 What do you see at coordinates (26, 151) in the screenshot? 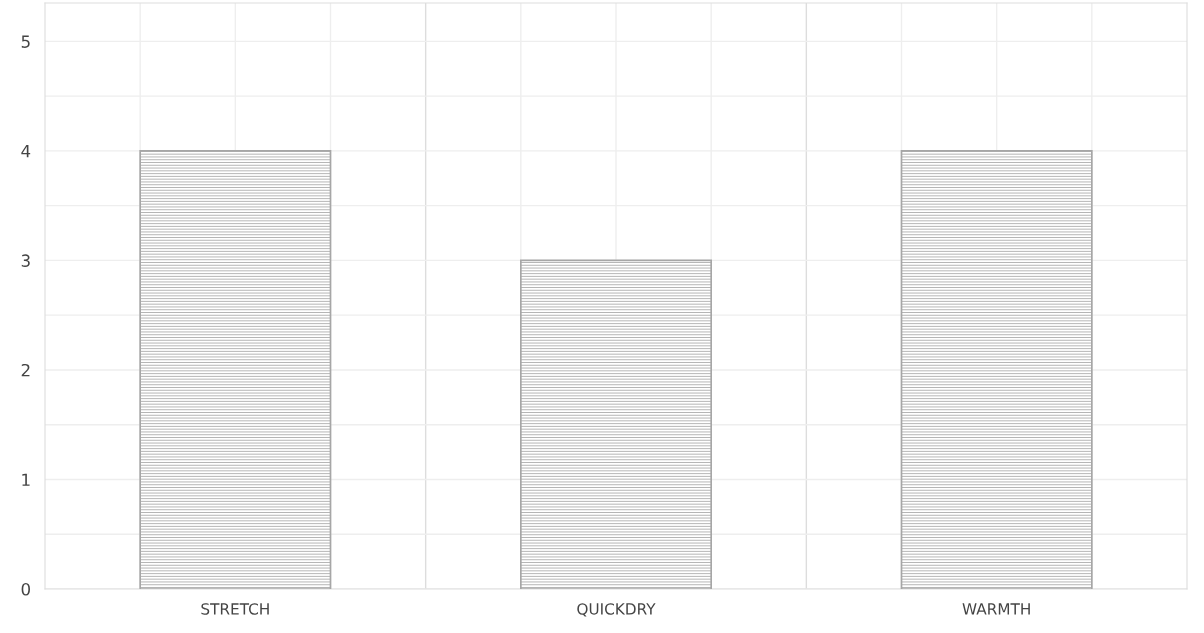
I see `y-tick-label: 4` at bounding box center [26, 151].